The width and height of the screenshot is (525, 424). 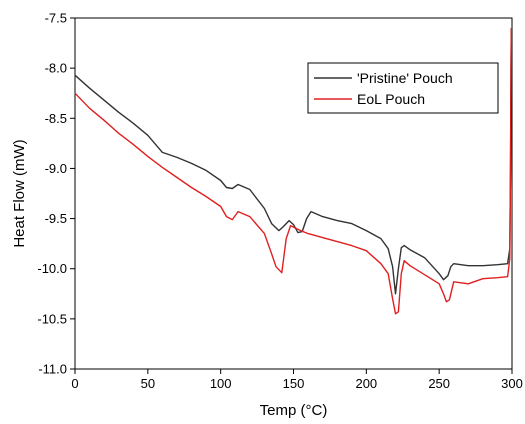 I want to click on x-tick-label: 50, so click(x=148, y=383).